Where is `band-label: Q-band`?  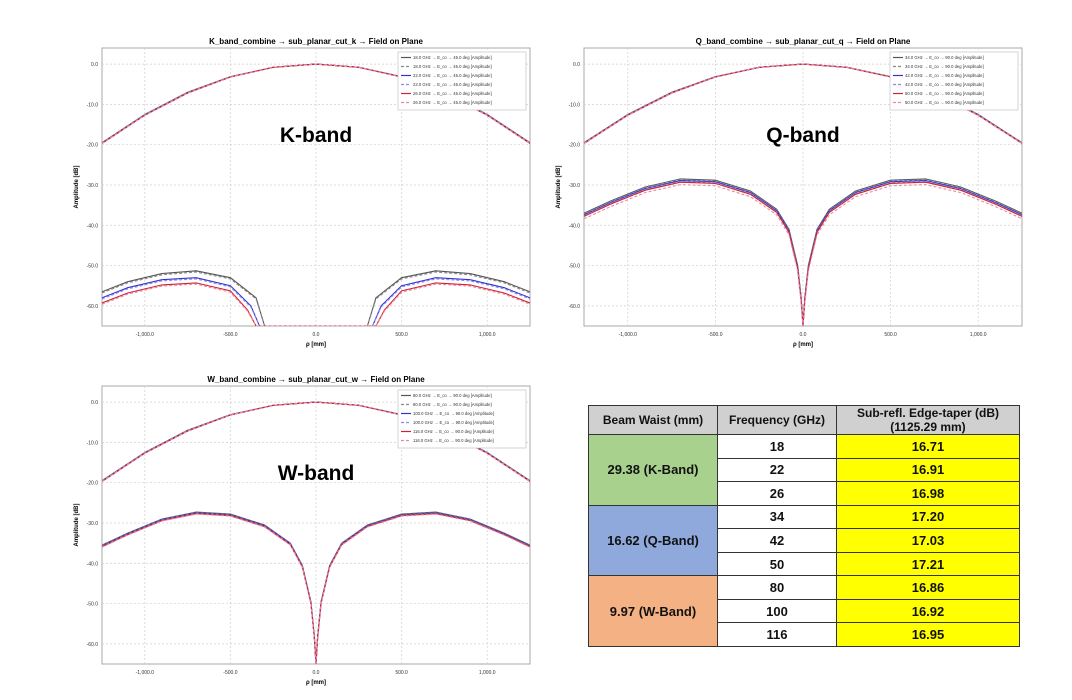
band-label: Q-band is located at coordinates (803, 135).